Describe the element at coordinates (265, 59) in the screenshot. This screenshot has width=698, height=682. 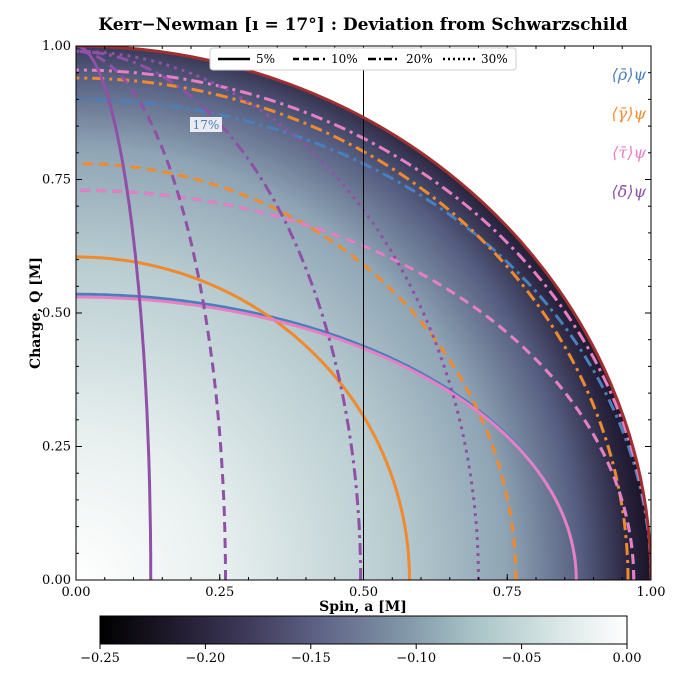
I see `legend-label: 5%` at that location.